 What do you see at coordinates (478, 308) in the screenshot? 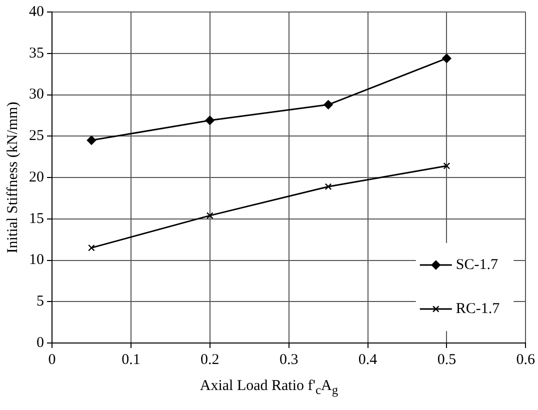
I see `legend-label: RC-1.7` at bounding box center [478, 308].